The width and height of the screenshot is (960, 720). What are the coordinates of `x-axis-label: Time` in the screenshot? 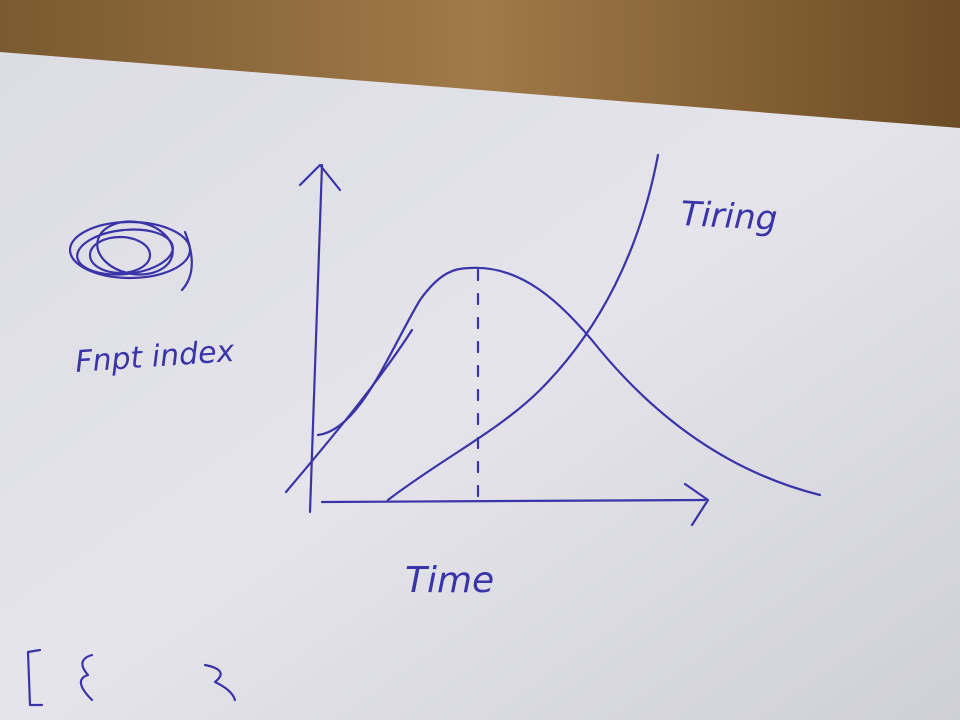 It's located at (449, 580).